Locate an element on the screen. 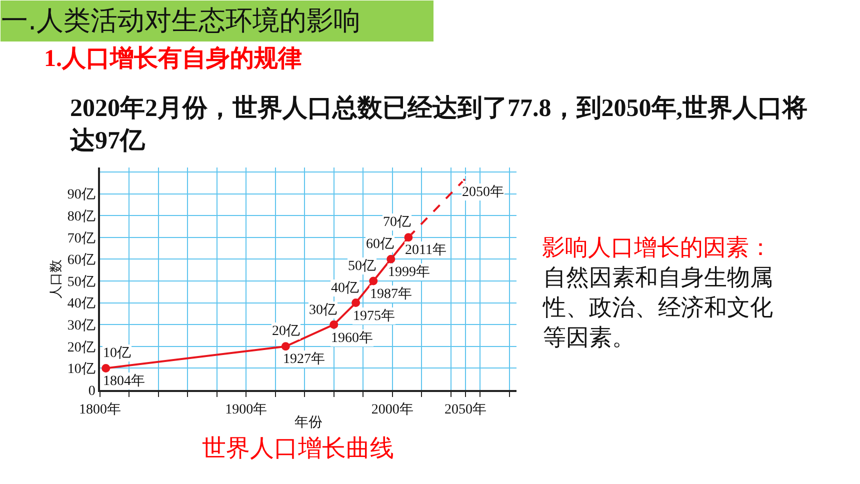 The height and width of the screenshot is (484, 860). x-tick-label: 1900年 is located at coordinates (246, 410).